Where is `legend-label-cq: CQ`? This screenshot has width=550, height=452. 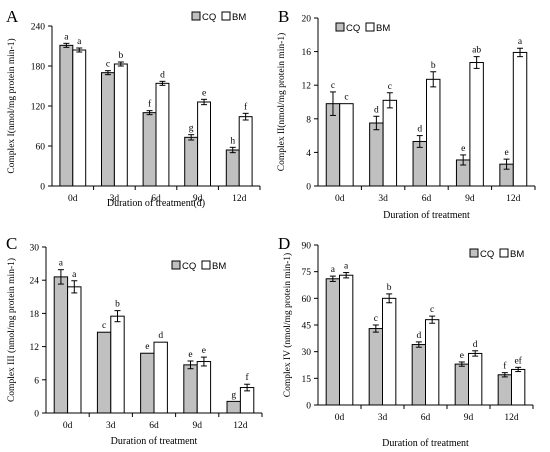 legend-label-cq: CQ is located at coordinates (487, 254).